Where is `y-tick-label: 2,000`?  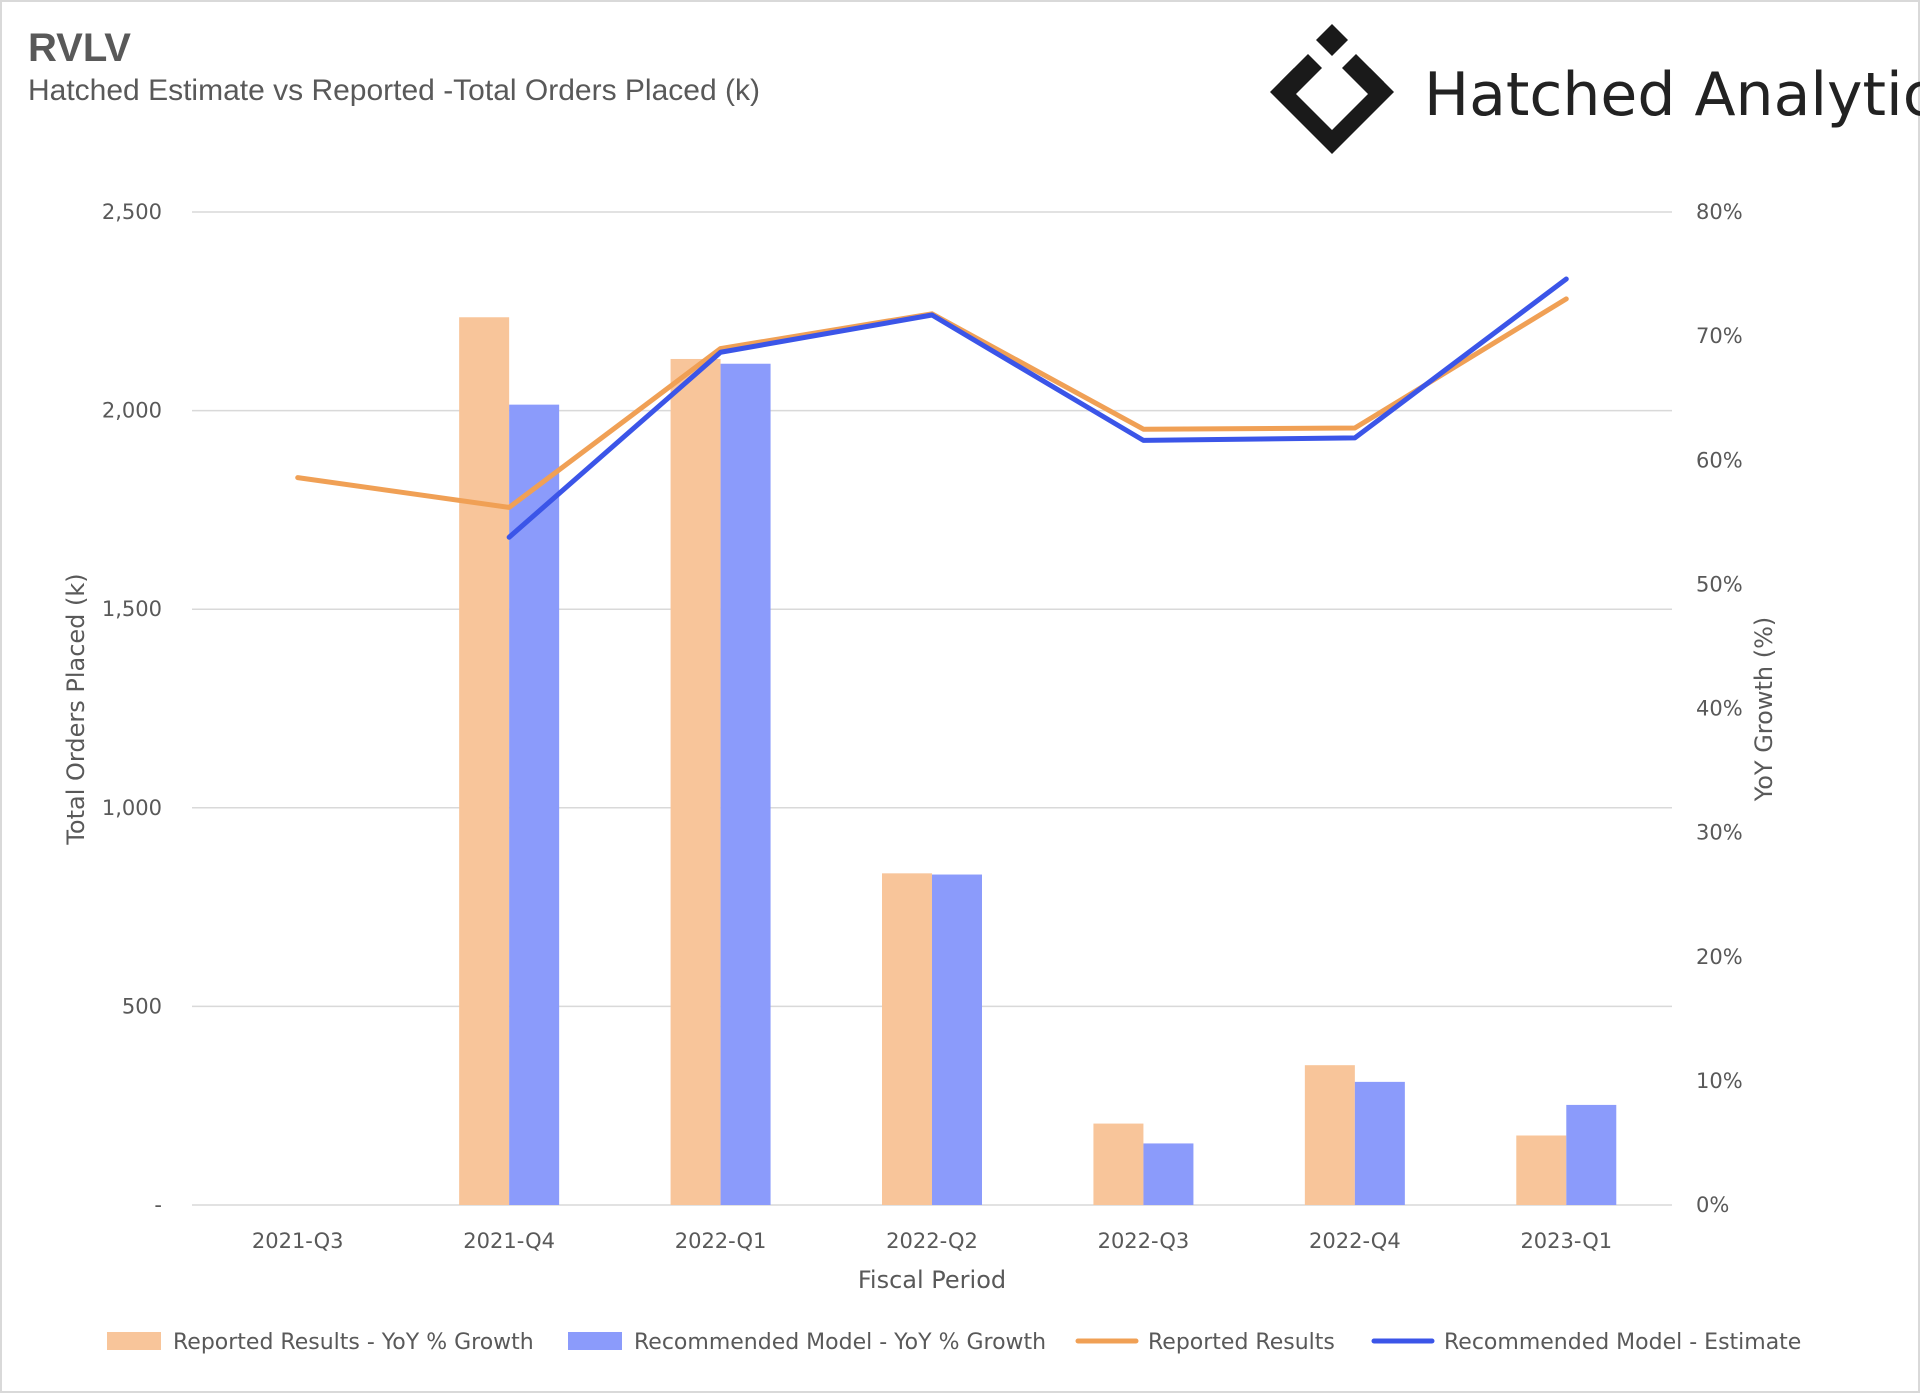
y-tick-label: 2,000 is located at coordinates (132, 411).